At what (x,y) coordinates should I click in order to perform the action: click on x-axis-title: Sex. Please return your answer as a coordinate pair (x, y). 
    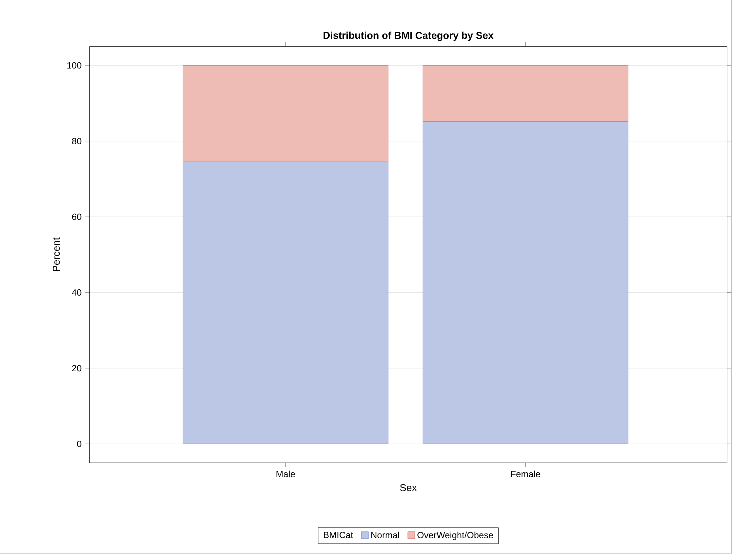
    Looking at the image, I should click on (409, 488).